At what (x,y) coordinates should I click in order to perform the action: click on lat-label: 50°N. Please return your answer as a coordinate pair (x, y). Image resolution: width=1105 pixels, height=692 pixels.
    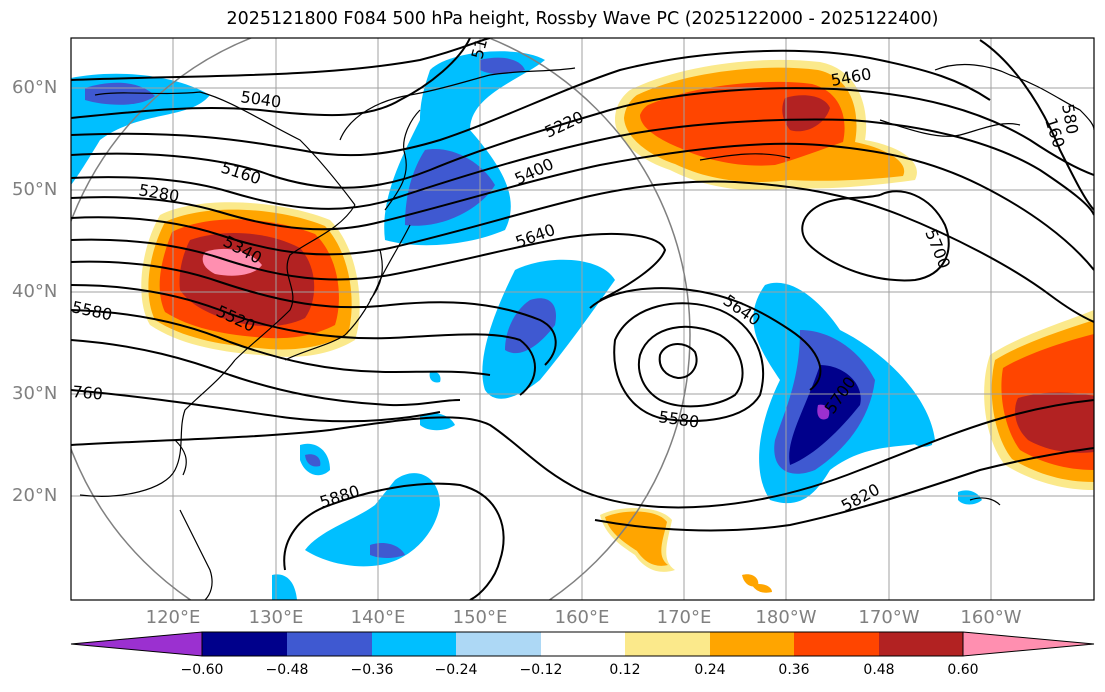
    Looking at the image, I should click on (35, 189).